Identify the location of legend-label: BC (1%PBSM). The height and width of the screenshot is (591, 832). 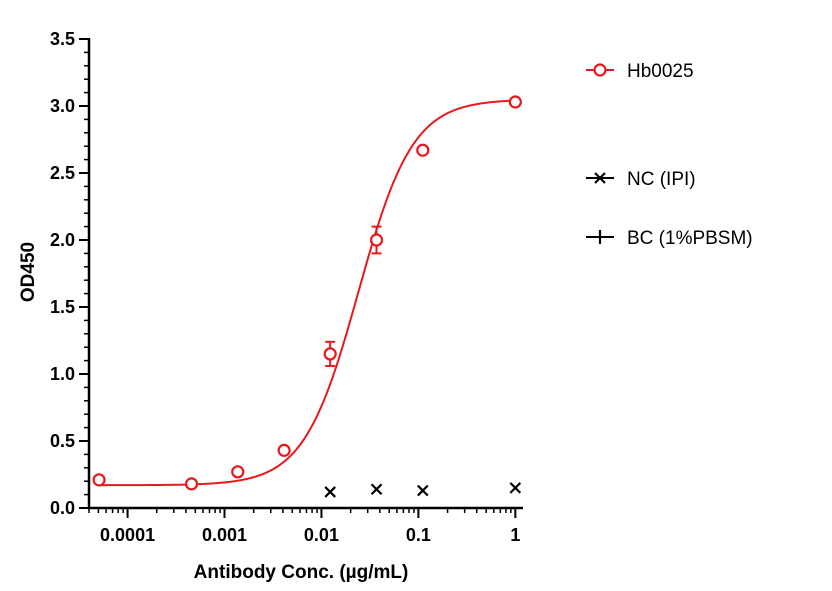
(690, 238).